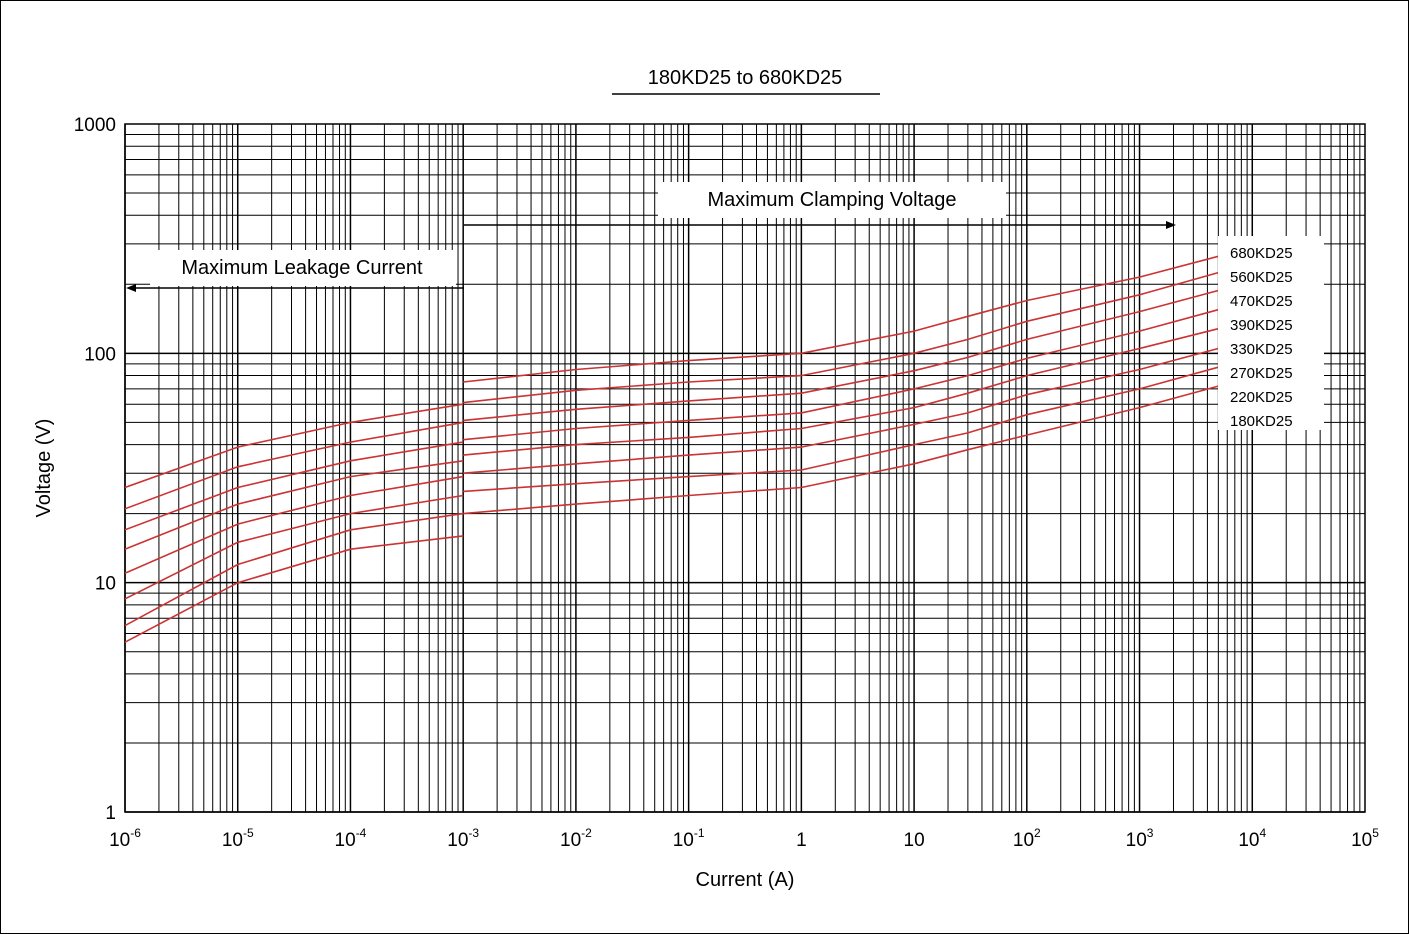 Image resolution: width=1409 pixels, height=934 pixels. What do you see at coordinates (1261, 253) in the screenshot?
I see `legend-entry-680KD25: 680KD25` at bounding box center [1261, 253].